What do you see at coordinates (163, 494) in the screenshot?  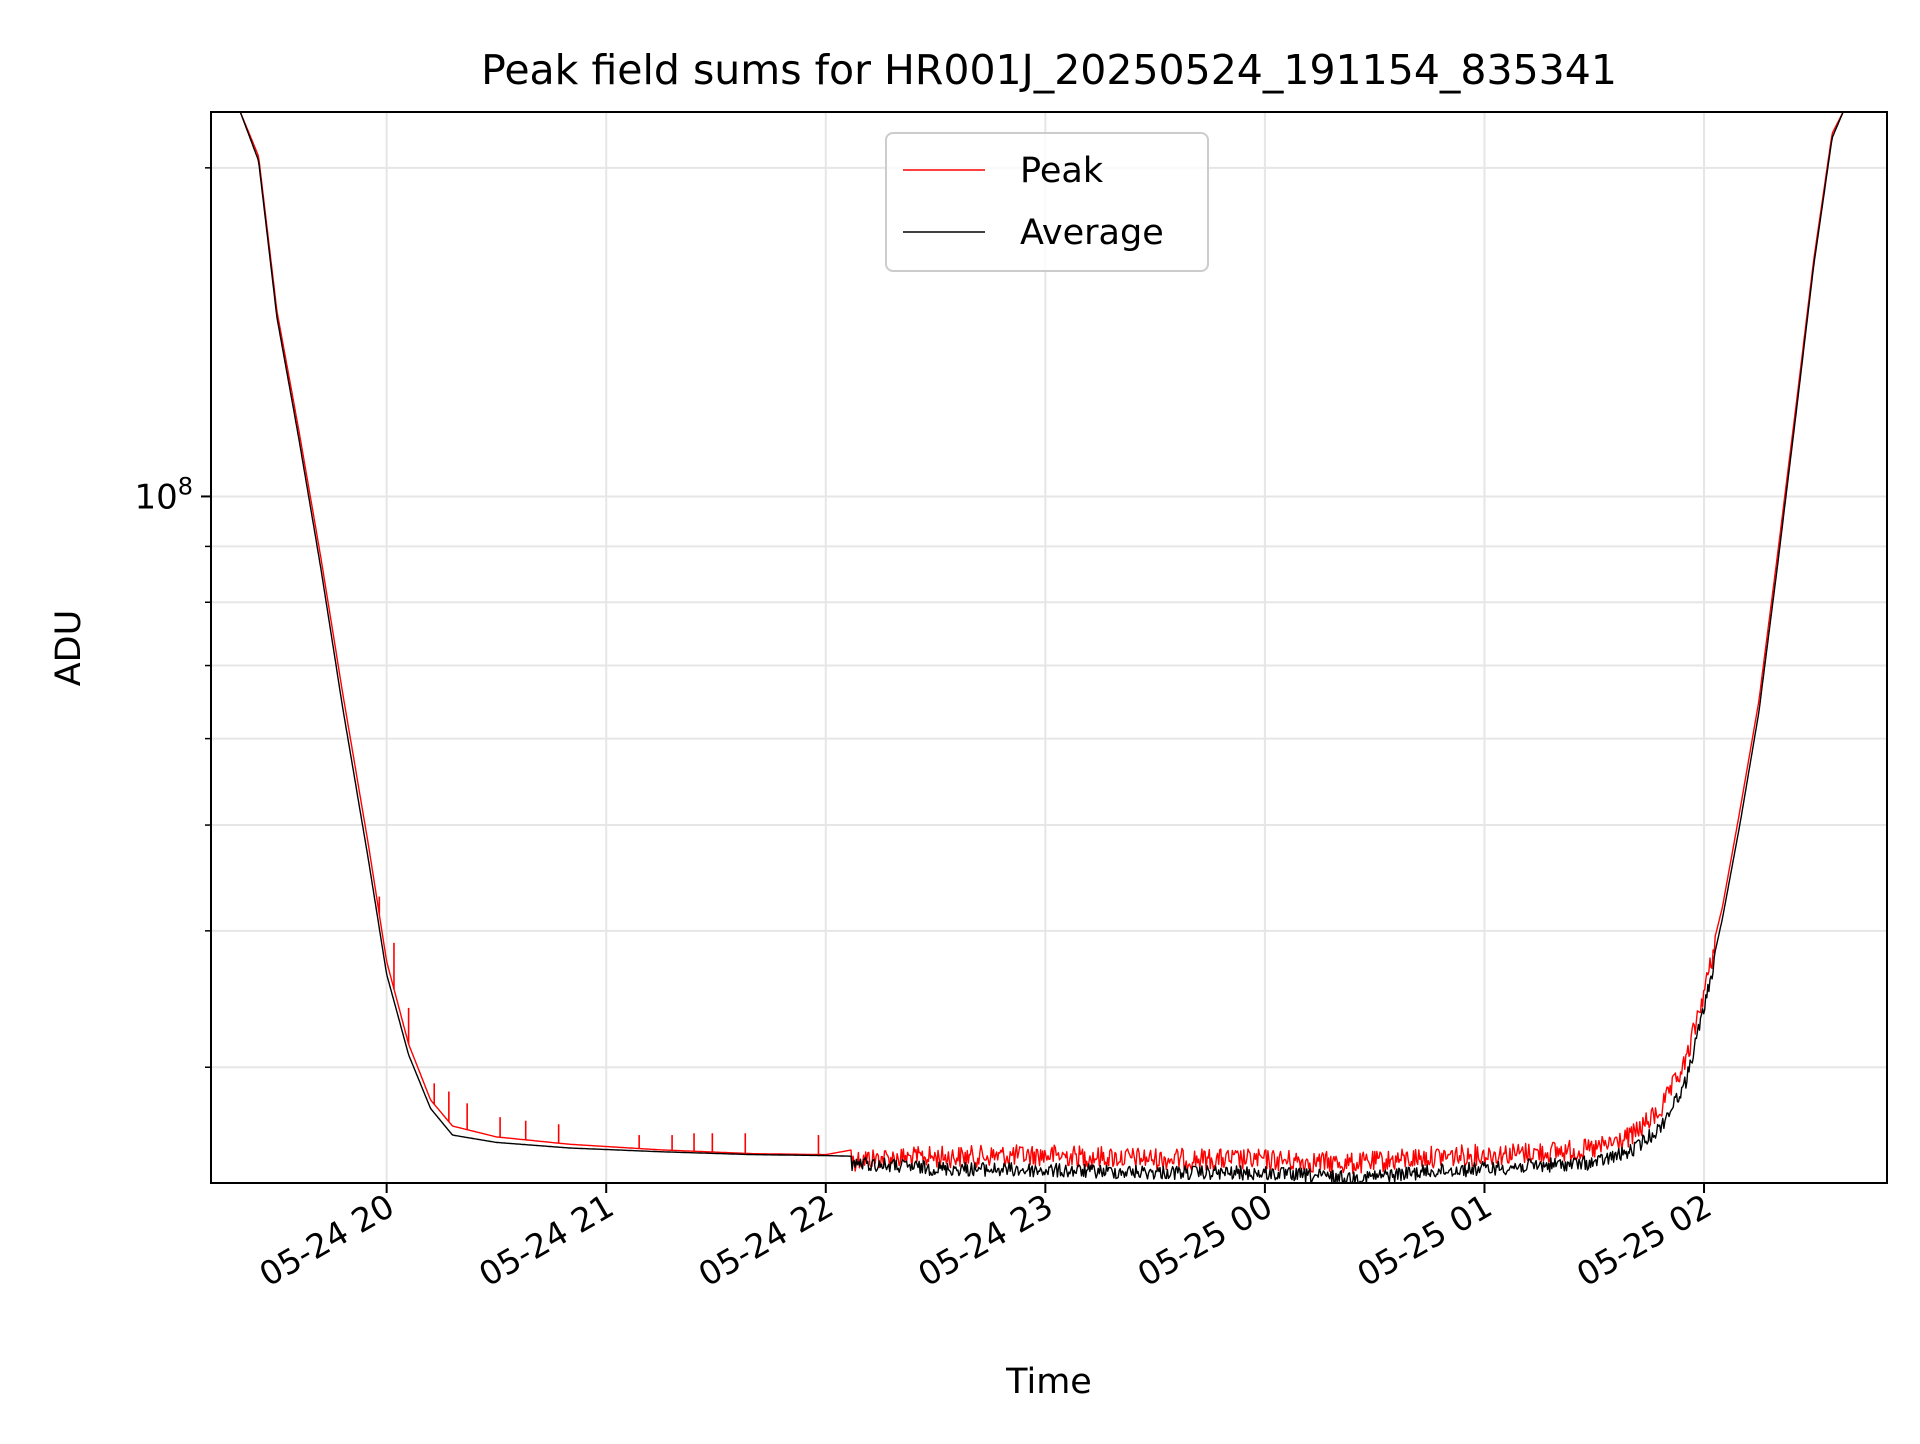 I see `y-tick-label: 108` at bounding box center [163, 494].